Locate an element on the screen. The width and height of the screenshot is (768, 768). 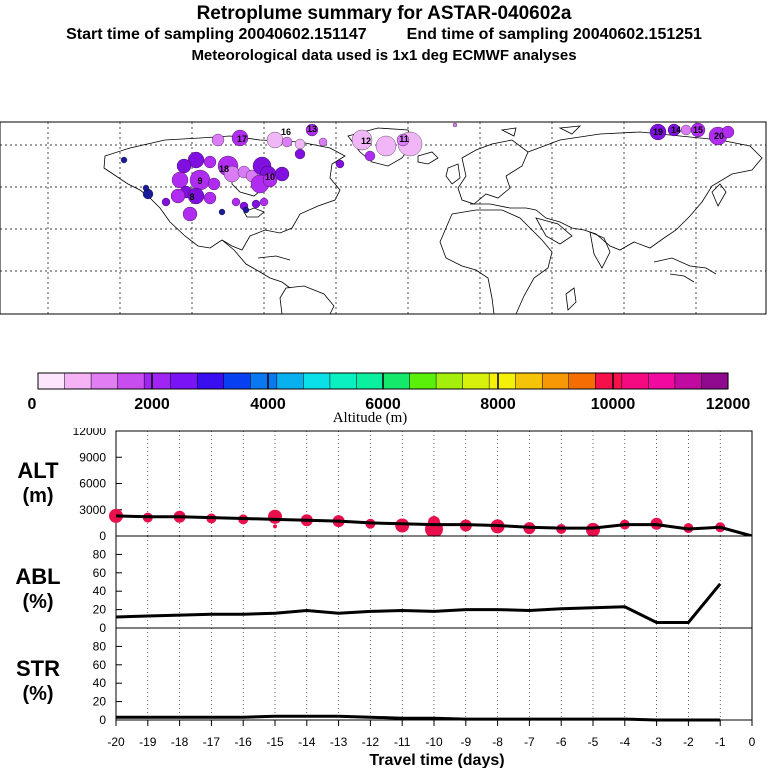
alt-yticks: 12000 9000 6000 3000 0 is located at coordinates (97, 485).